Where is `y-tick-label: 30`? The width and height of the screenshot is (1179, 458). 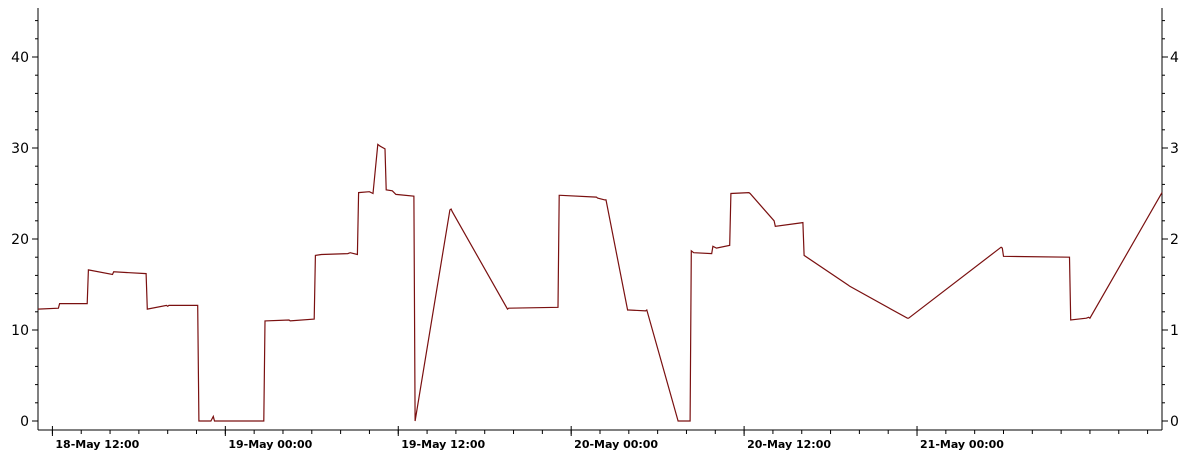 y-tick-label: 30 is located at coordinates (20, 149).